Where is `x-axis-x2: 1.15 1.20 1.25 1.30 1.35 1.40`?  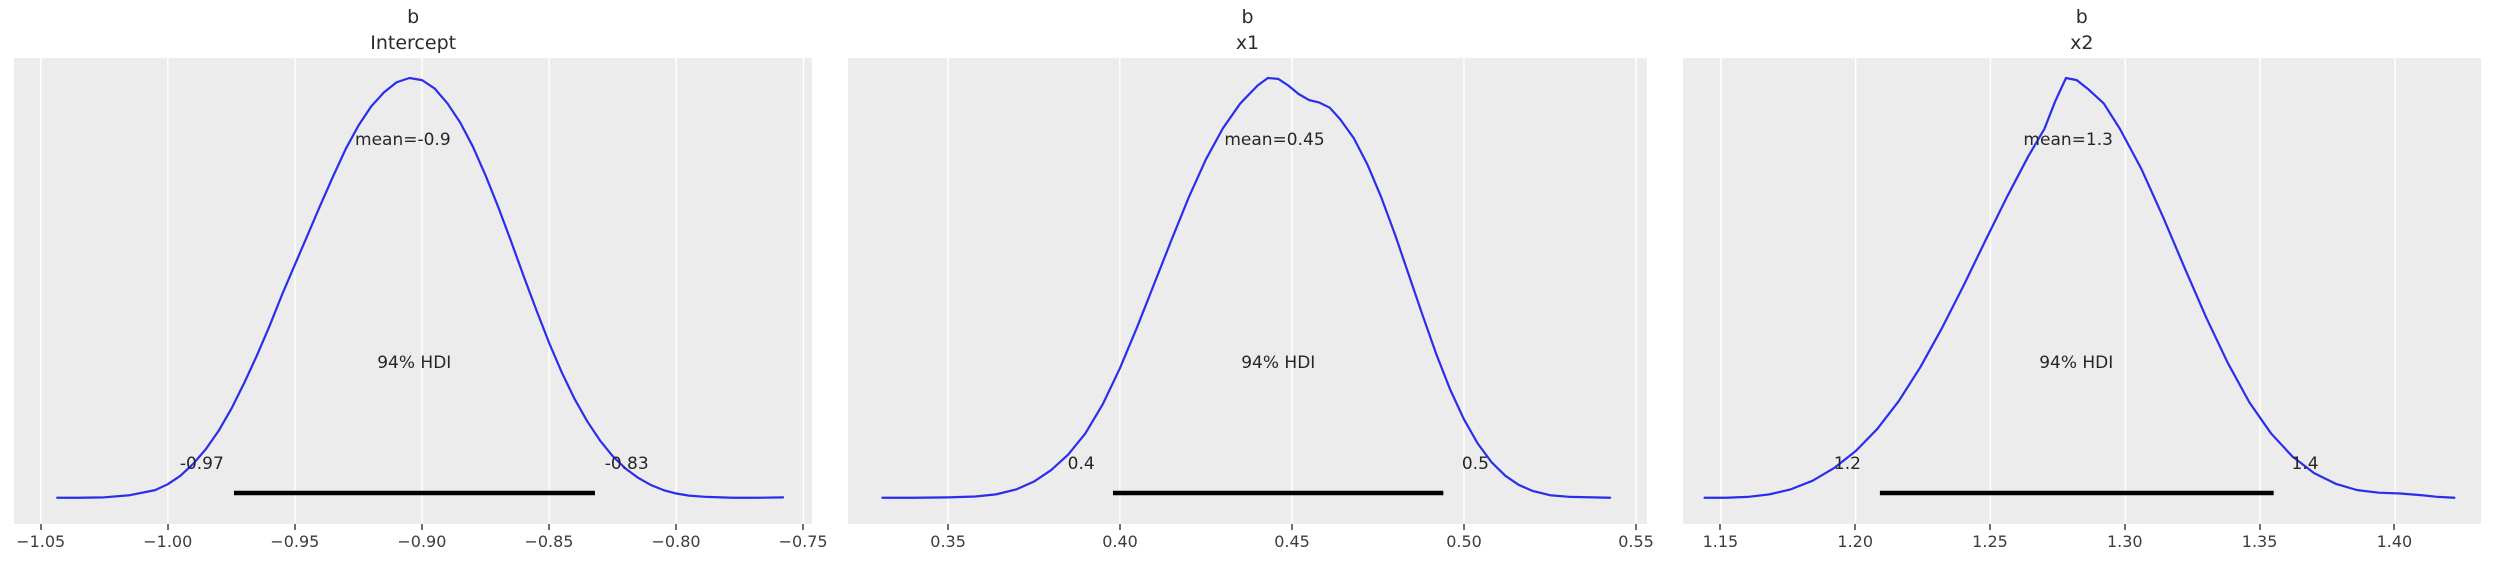 x-axis-x2: 1.15 1.20 1.25 1.30 1.35 1.40 is located at coordinates (2082, 543).